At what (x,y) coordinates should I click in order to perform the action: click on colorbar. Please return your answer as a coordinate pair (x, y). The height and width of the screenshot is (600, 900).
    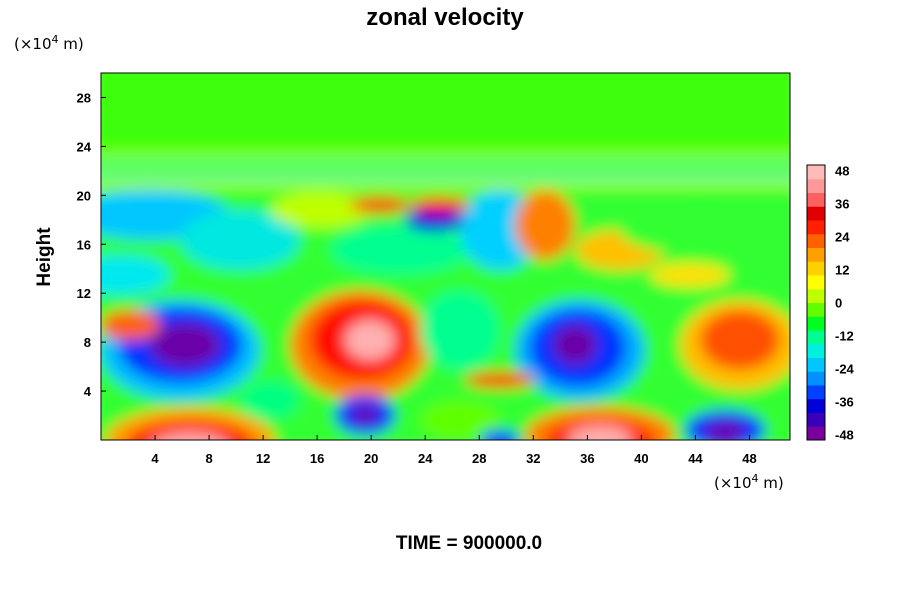
    Looking at the image, I should click on (816, 302).